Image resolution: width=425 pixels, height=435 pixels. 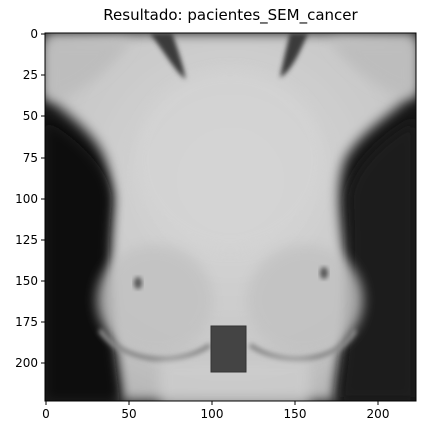 I want to click on plot-title: Resultado: pacientes_SEM_cancer, so click(x=230, y=15).